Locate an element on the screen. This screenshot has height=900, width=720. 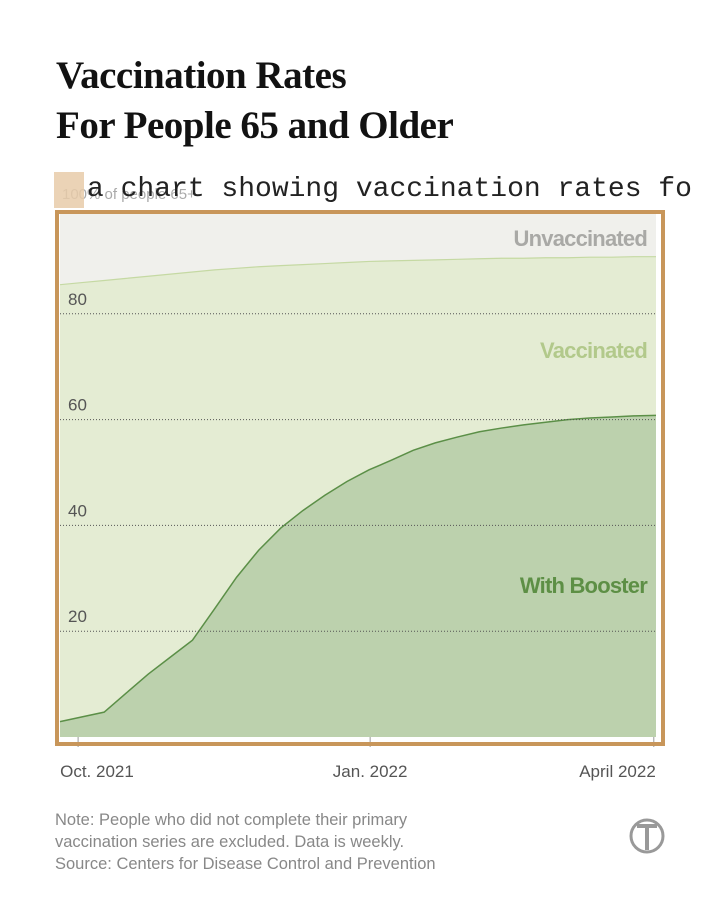
y-tick-label: 60 is located at coordinates (77, 405).